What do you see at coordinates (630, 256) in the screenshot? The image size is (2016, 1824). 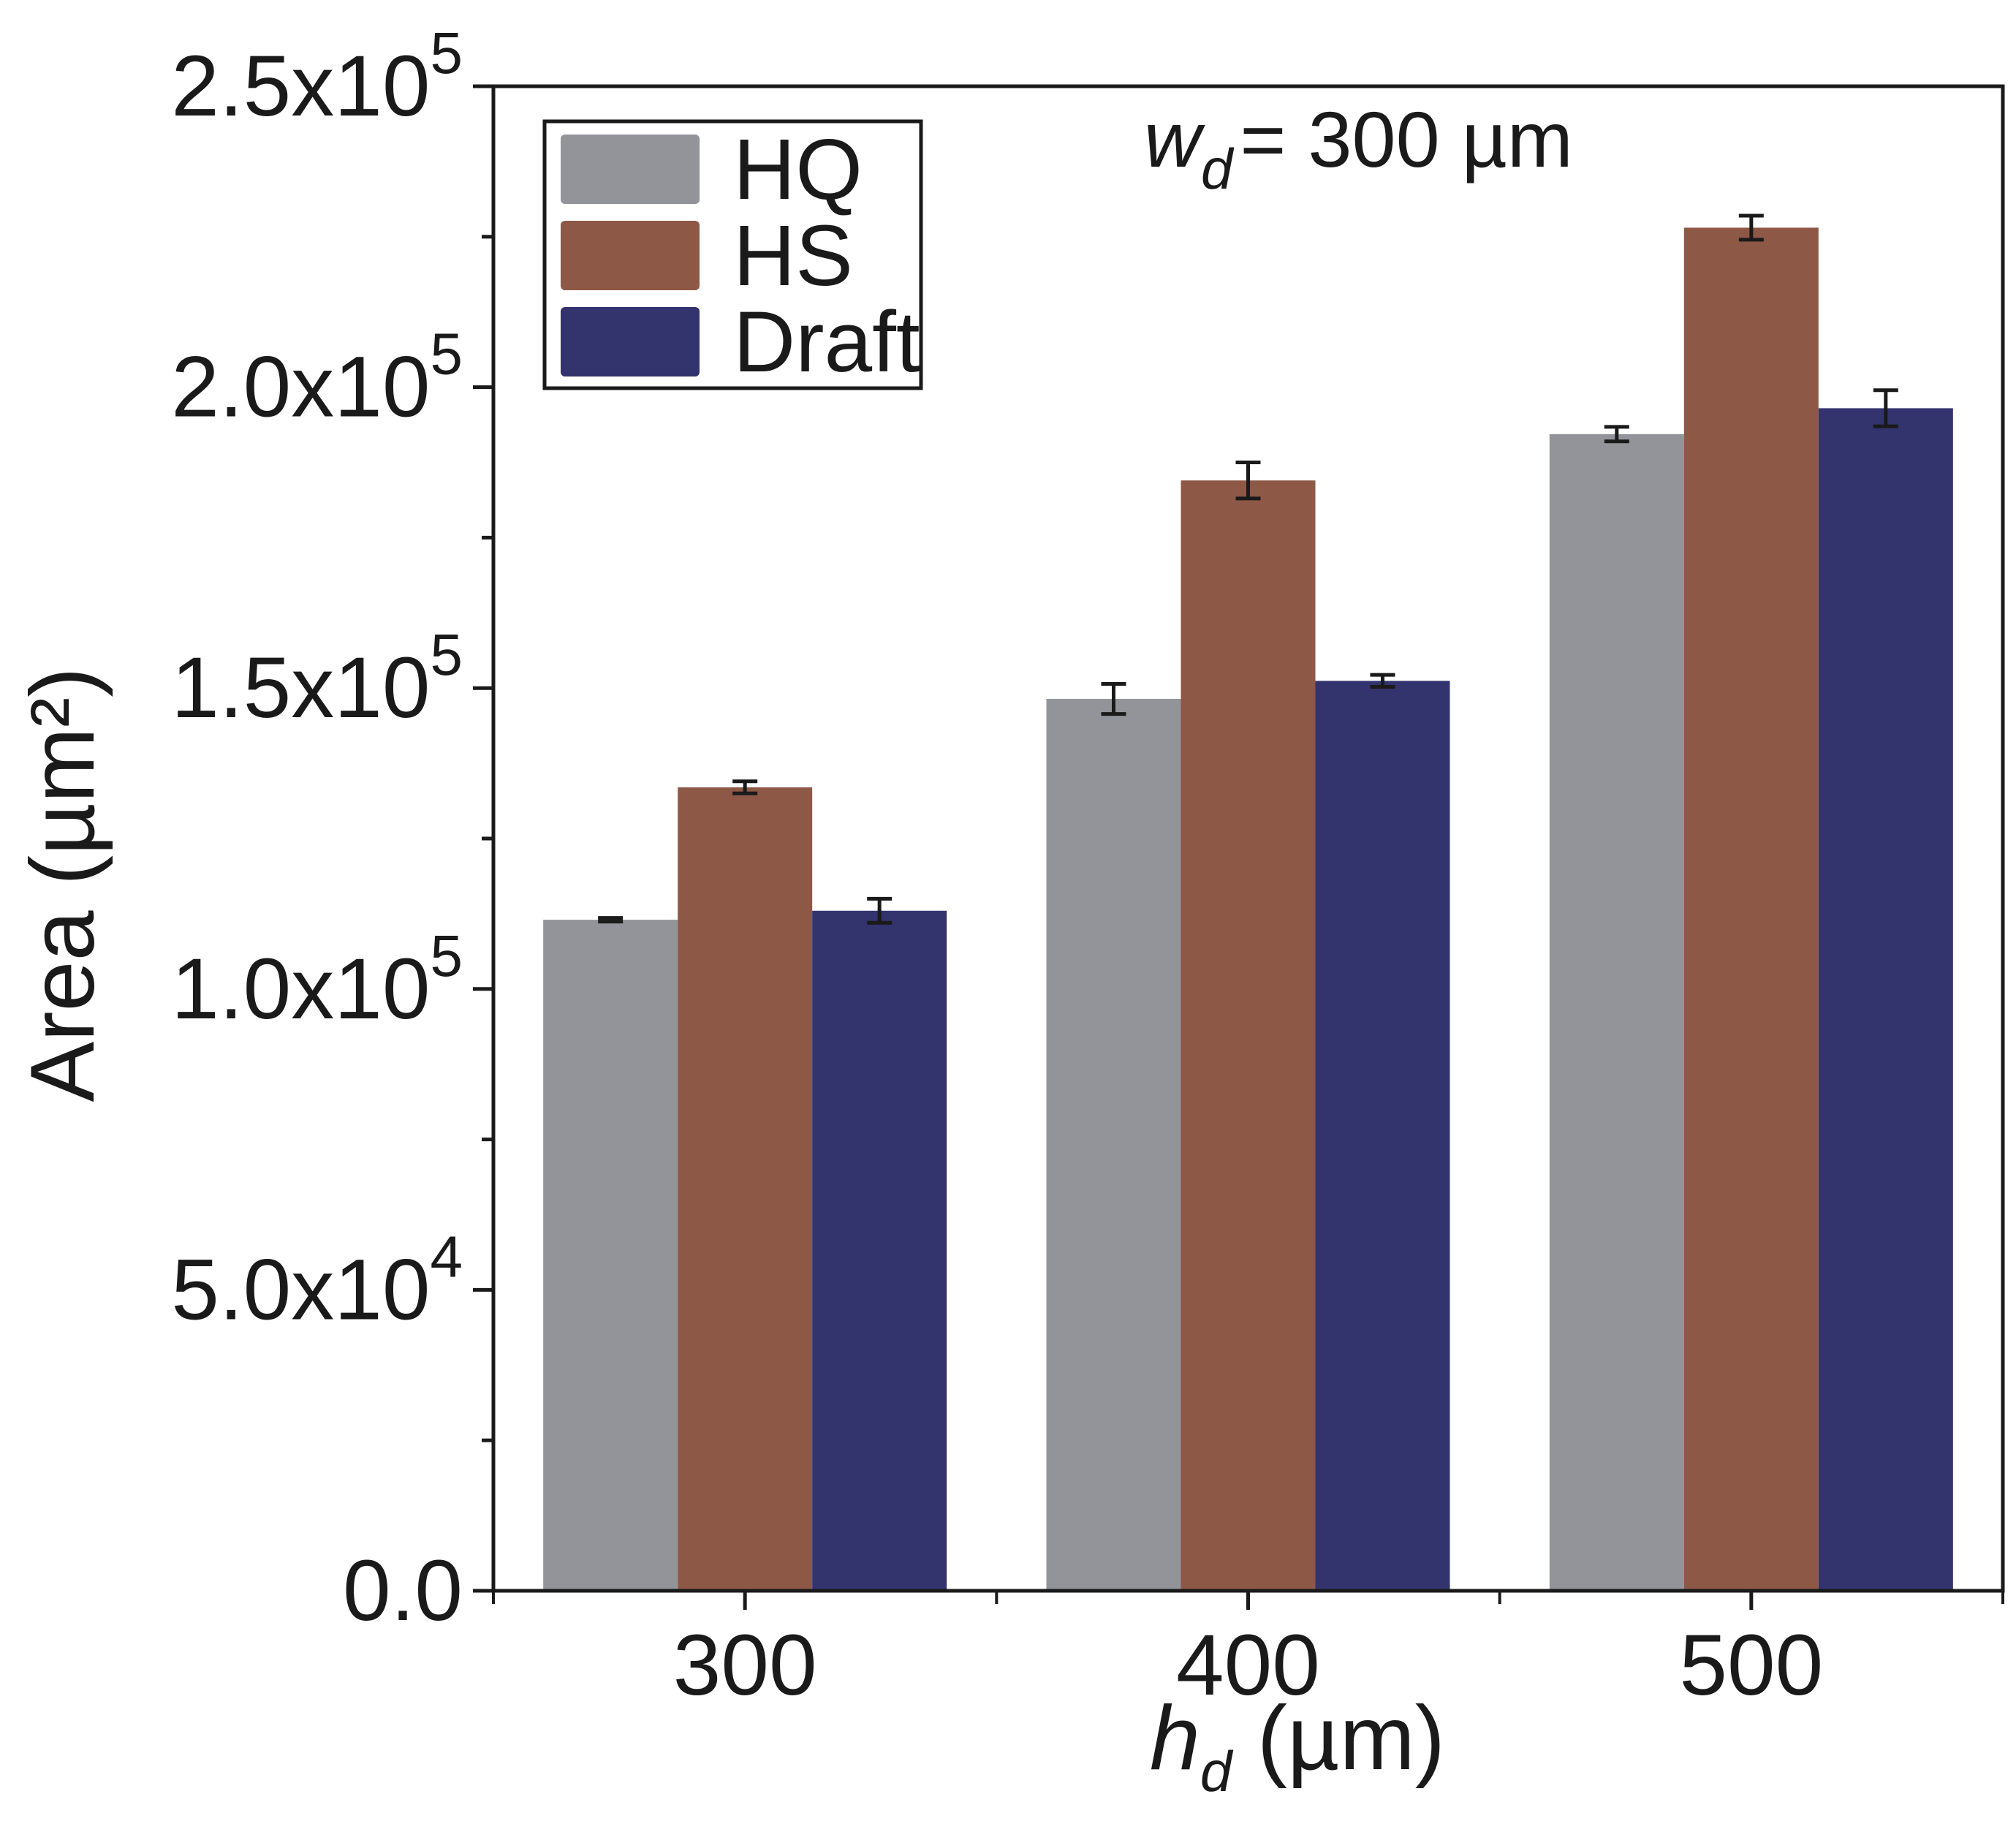 I see `legend-swatch-hs` at bounding box center [630, 256].